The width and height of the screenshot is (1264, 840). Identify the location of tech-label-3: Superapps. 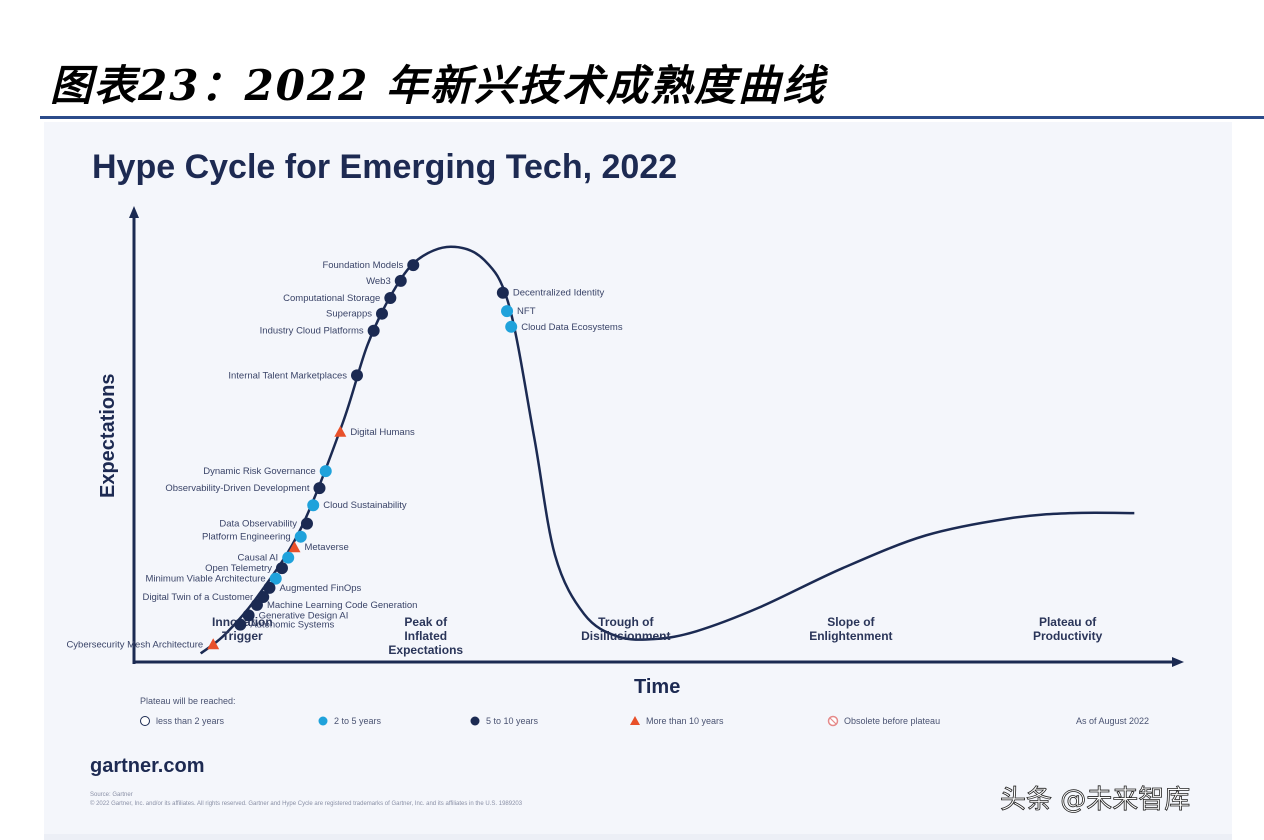
(349, 314).